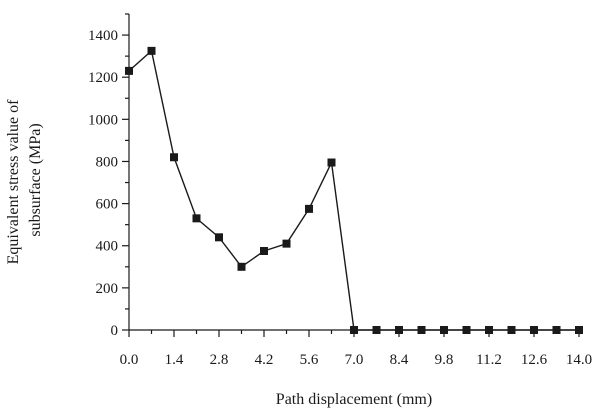 Image resolution: width=600 pixels, height=414 pixels. What do you see at coordinates (534, 360) in the screenshot?
I see `x-tick-label: 12.6` at bounding box center [534, 360].